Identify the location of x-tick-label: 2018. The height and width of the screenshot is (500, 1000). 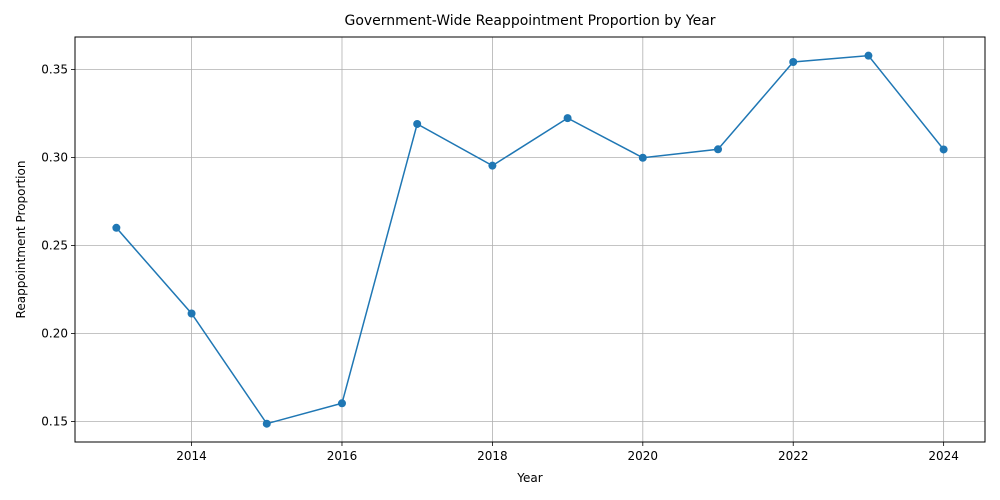
(492, 456).